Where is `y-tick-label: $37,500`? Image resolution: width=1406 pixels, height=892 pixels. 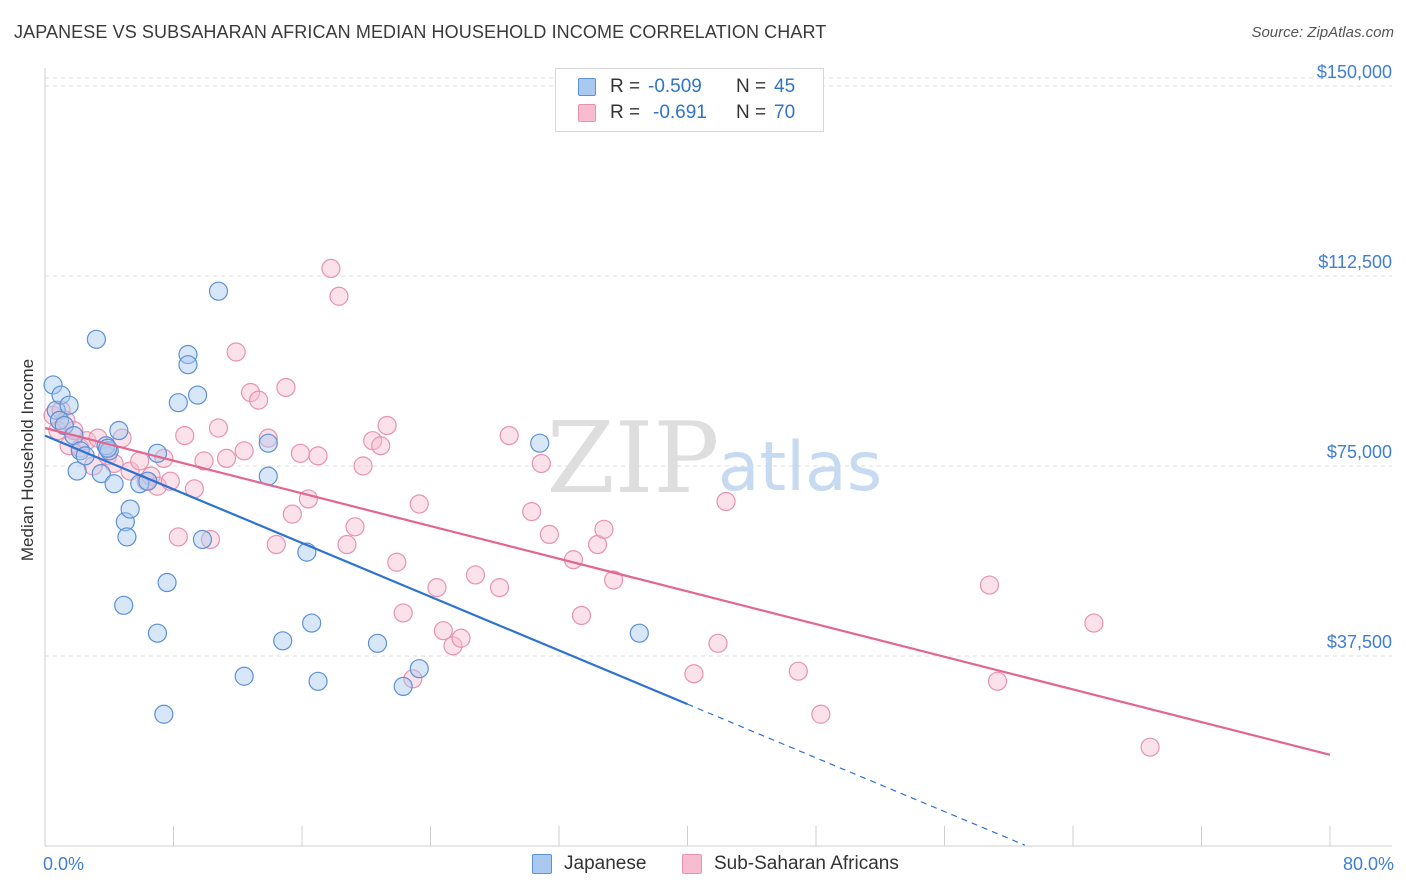 y-tick-label: $37,500 is located at coordinates (1359, 642).